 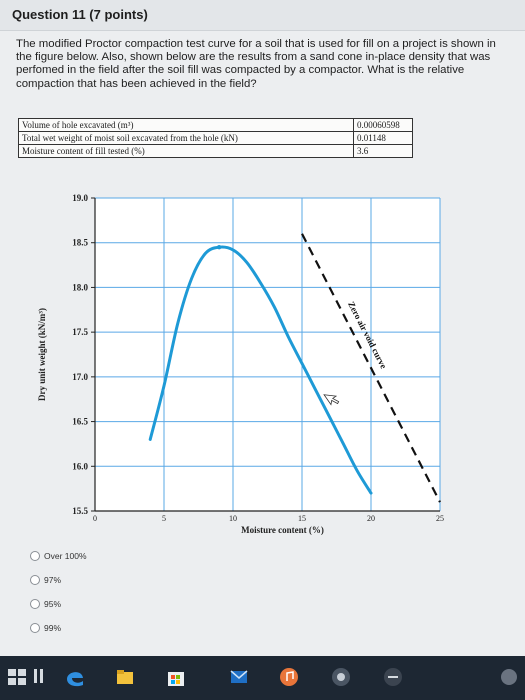 What do you see at coordinates (164, 518) in the screenshot?
I see `x-tick-label: 5` at bounding box center [164, 518].